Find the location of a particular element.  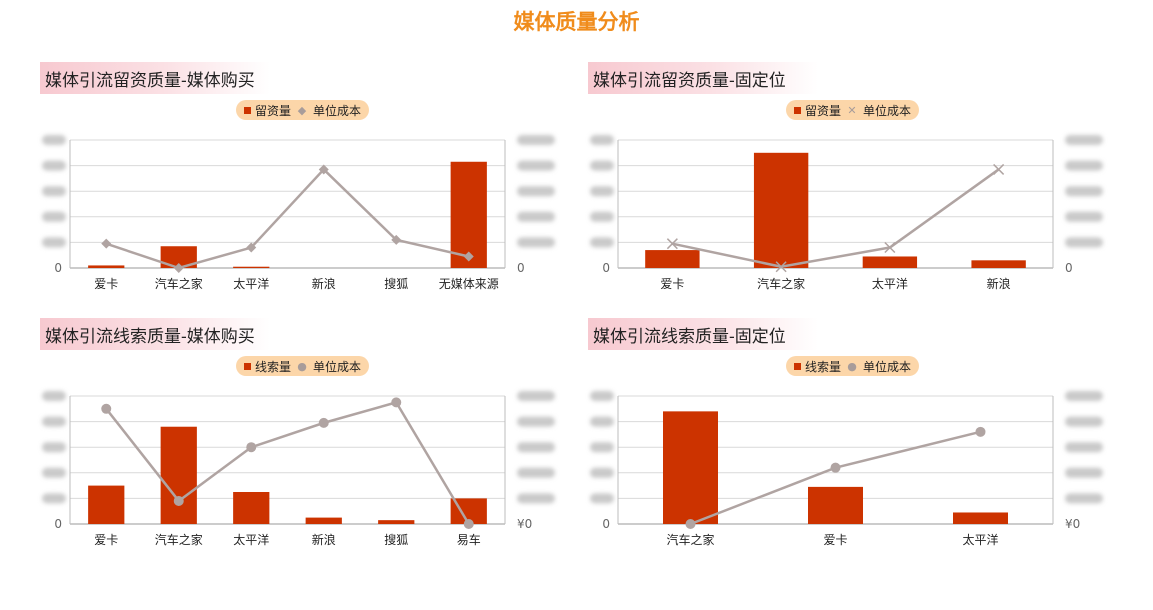

chart-legend: 留资量 ✕ 单位成本 is located at coordinates (853, 110).